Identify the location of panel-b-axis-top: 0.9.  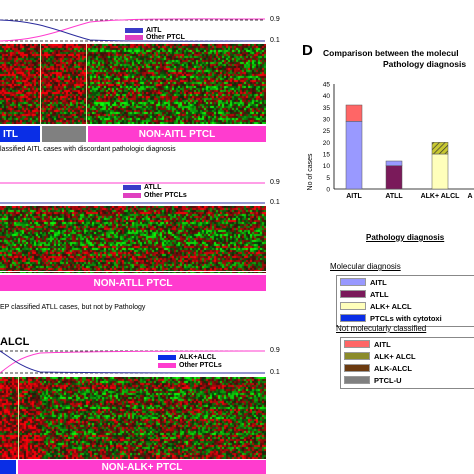
(275, 182).